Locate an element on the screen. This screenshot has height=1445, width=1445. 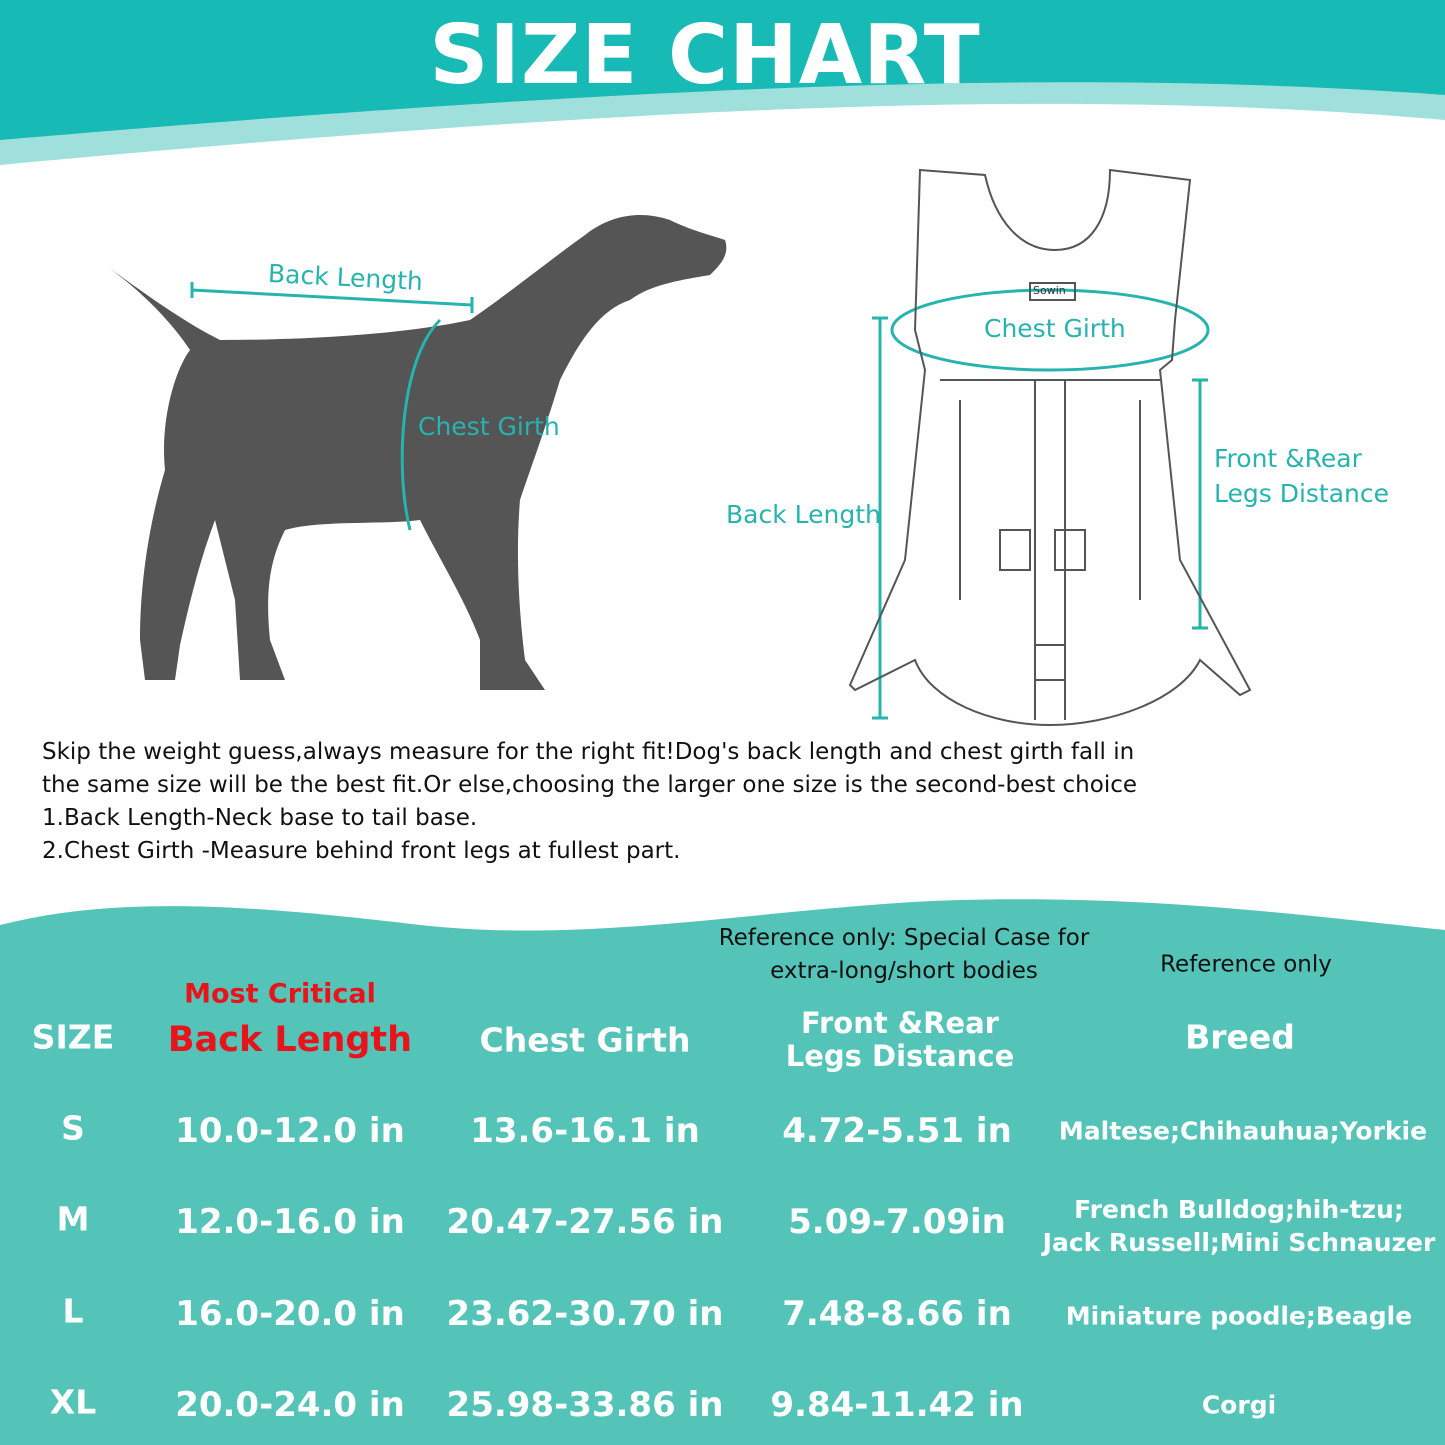
carrier-chest-girth-arrow is located at coordinates (1050, 330).